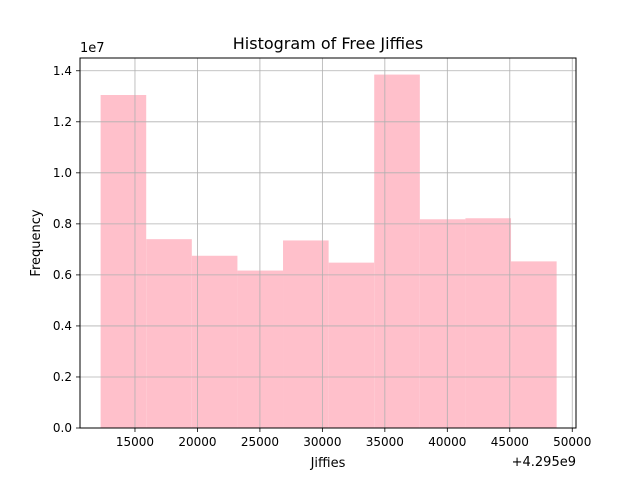 This screenshot has height=480, width=640. What do you see at coordinates (544, 462) in the screenshot?
I see `x-offset-label: +4.295e9` at bounding box center [544, 462].